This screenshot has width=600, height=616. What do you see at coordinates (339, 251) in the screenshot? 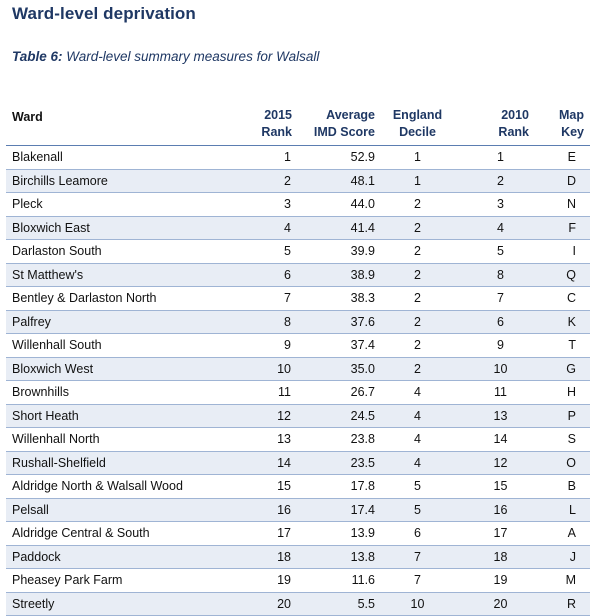
I see `cell-imd-score: 39.9` at bounding box center [339, 251].